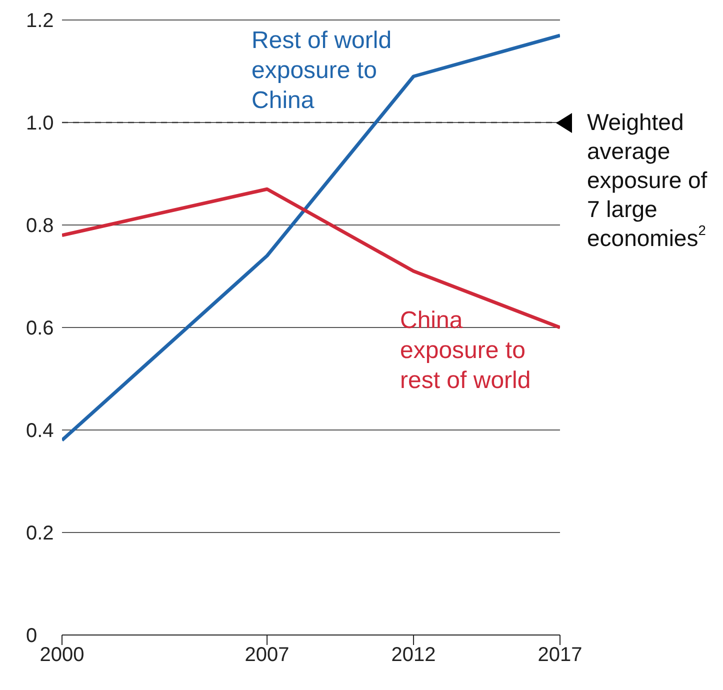  I want to click on y-tick-label: 0.2, so click(40, 533).